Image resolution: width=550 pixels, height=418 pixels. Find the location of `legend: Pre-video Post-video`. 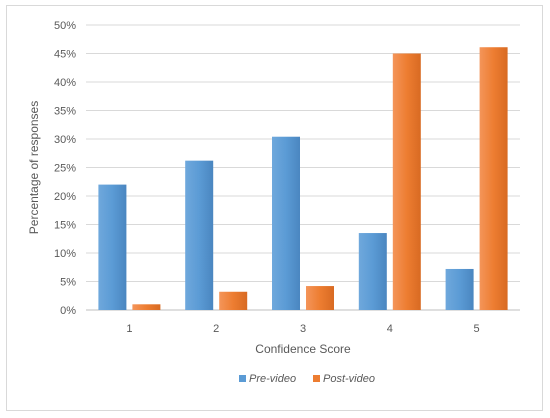

legend: Pre-video Post-video is located at coordinates (307, 379).